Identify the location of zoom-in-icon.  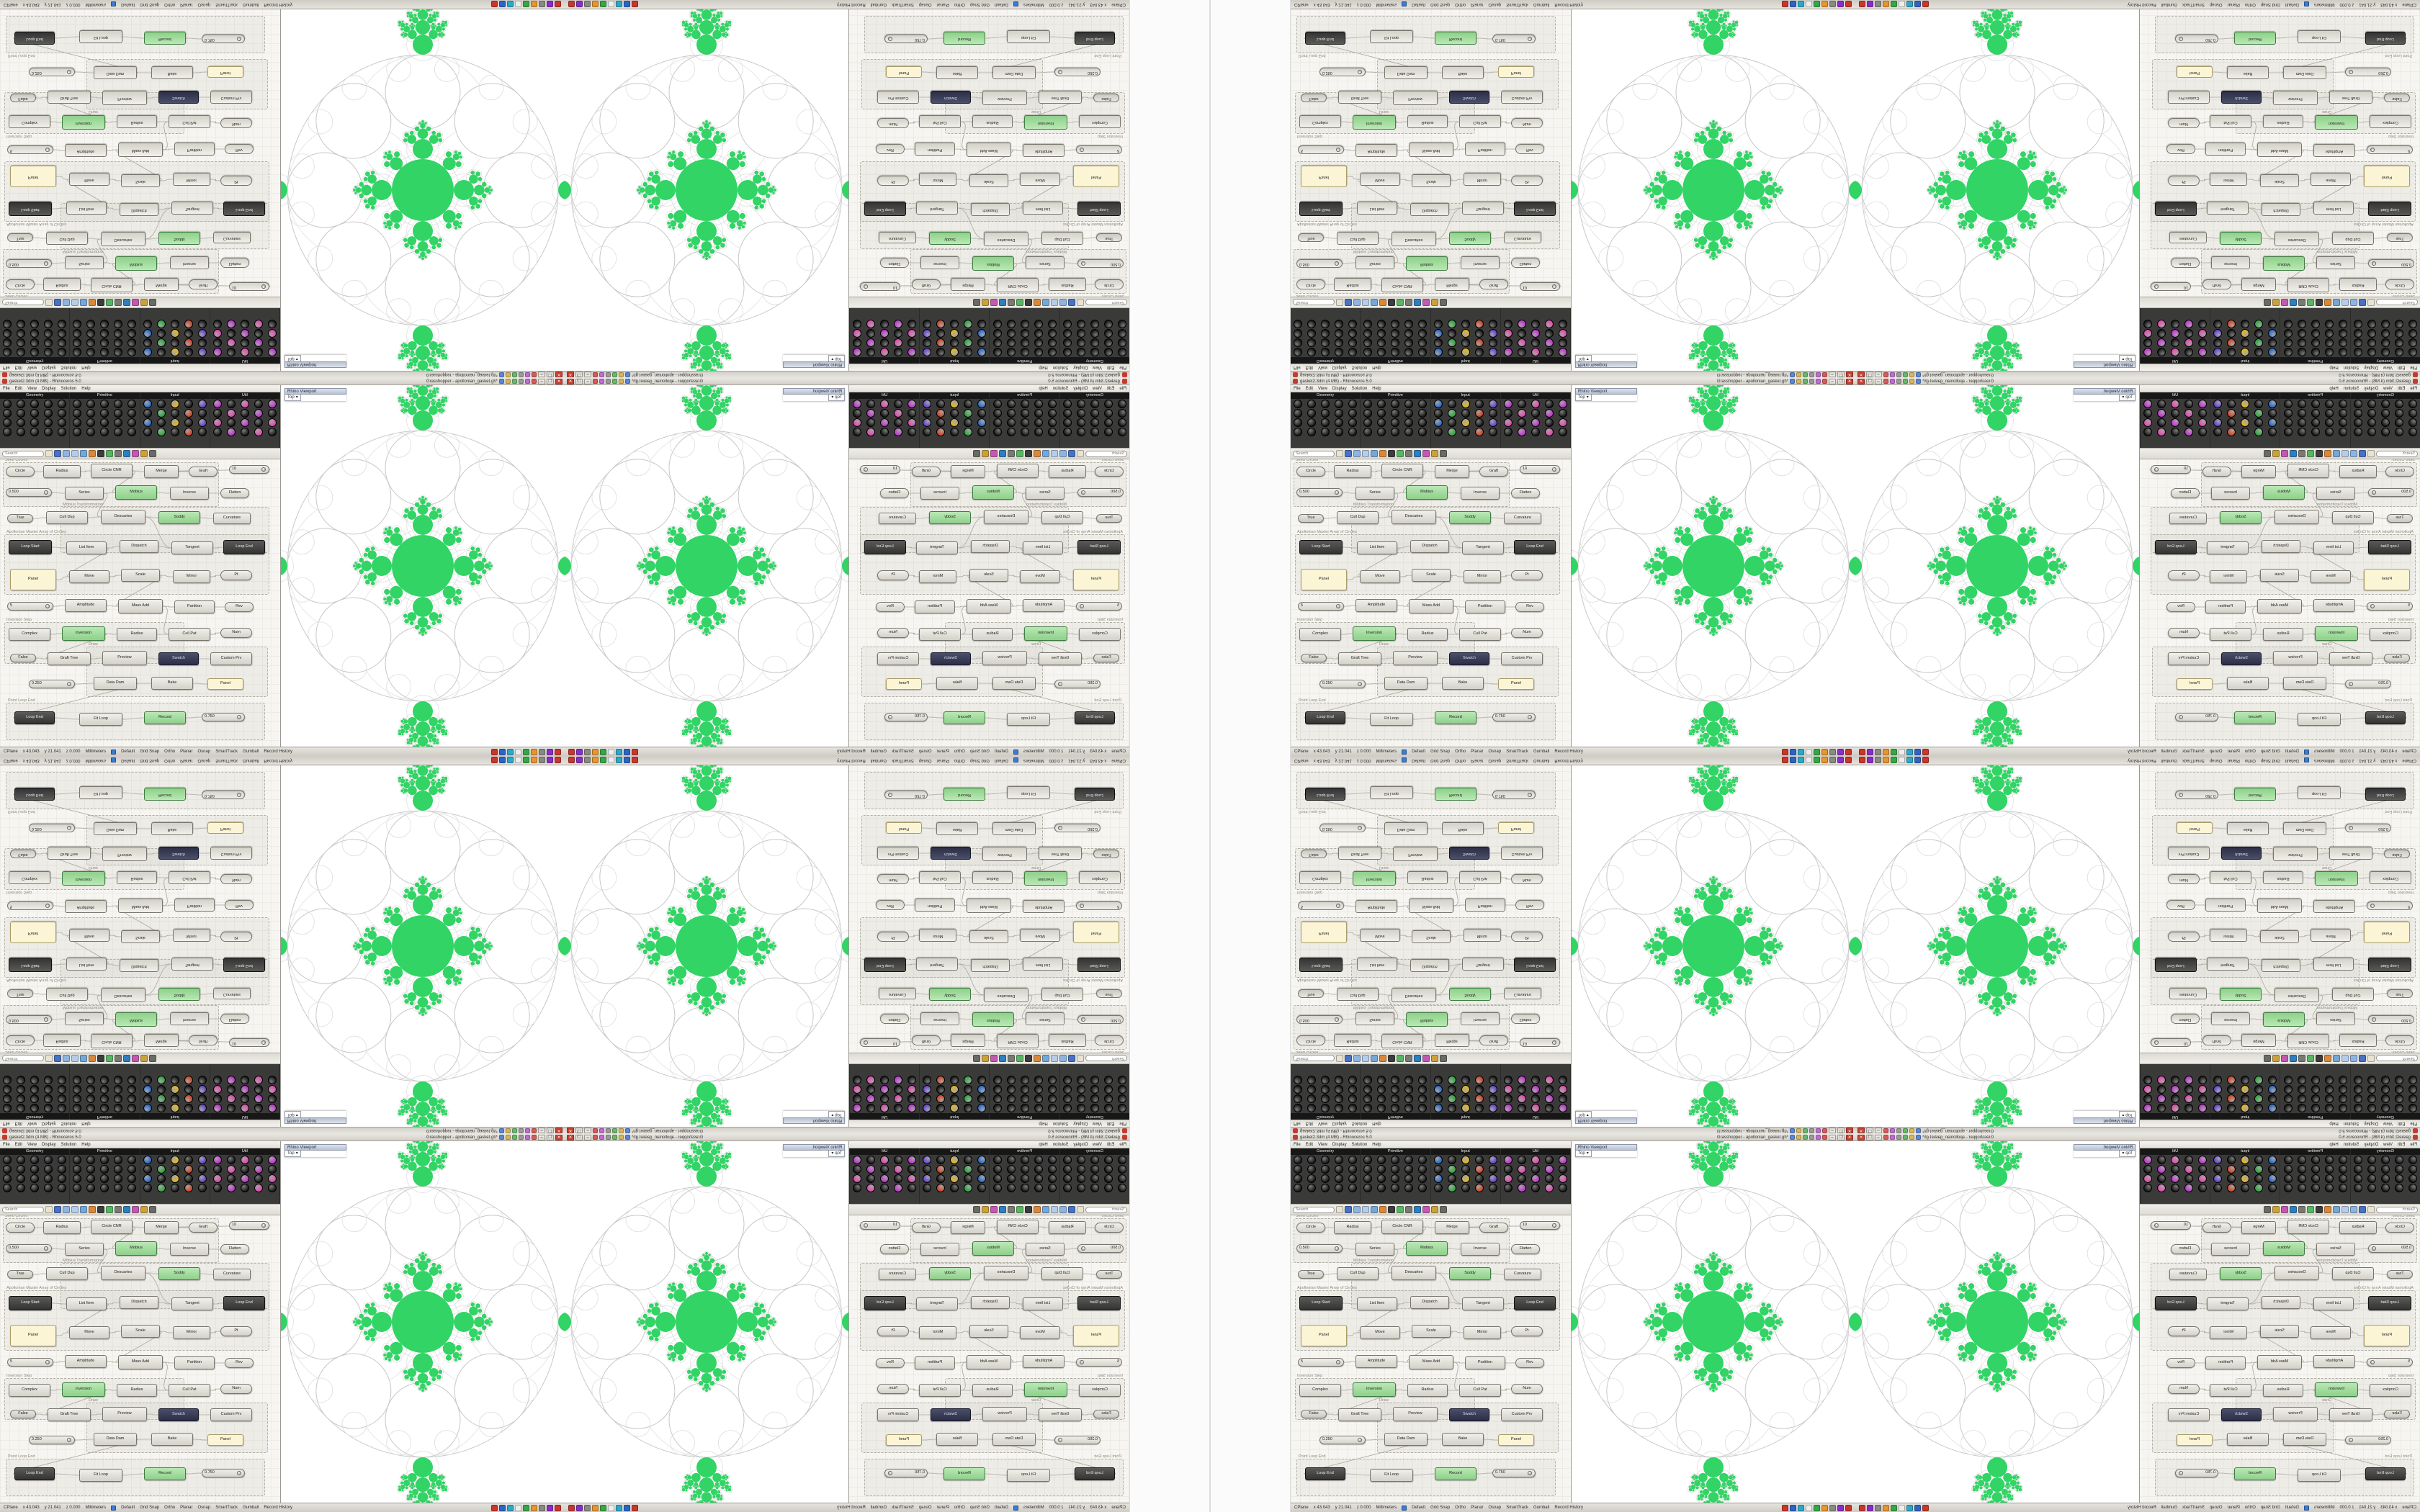
(2353, 1209).